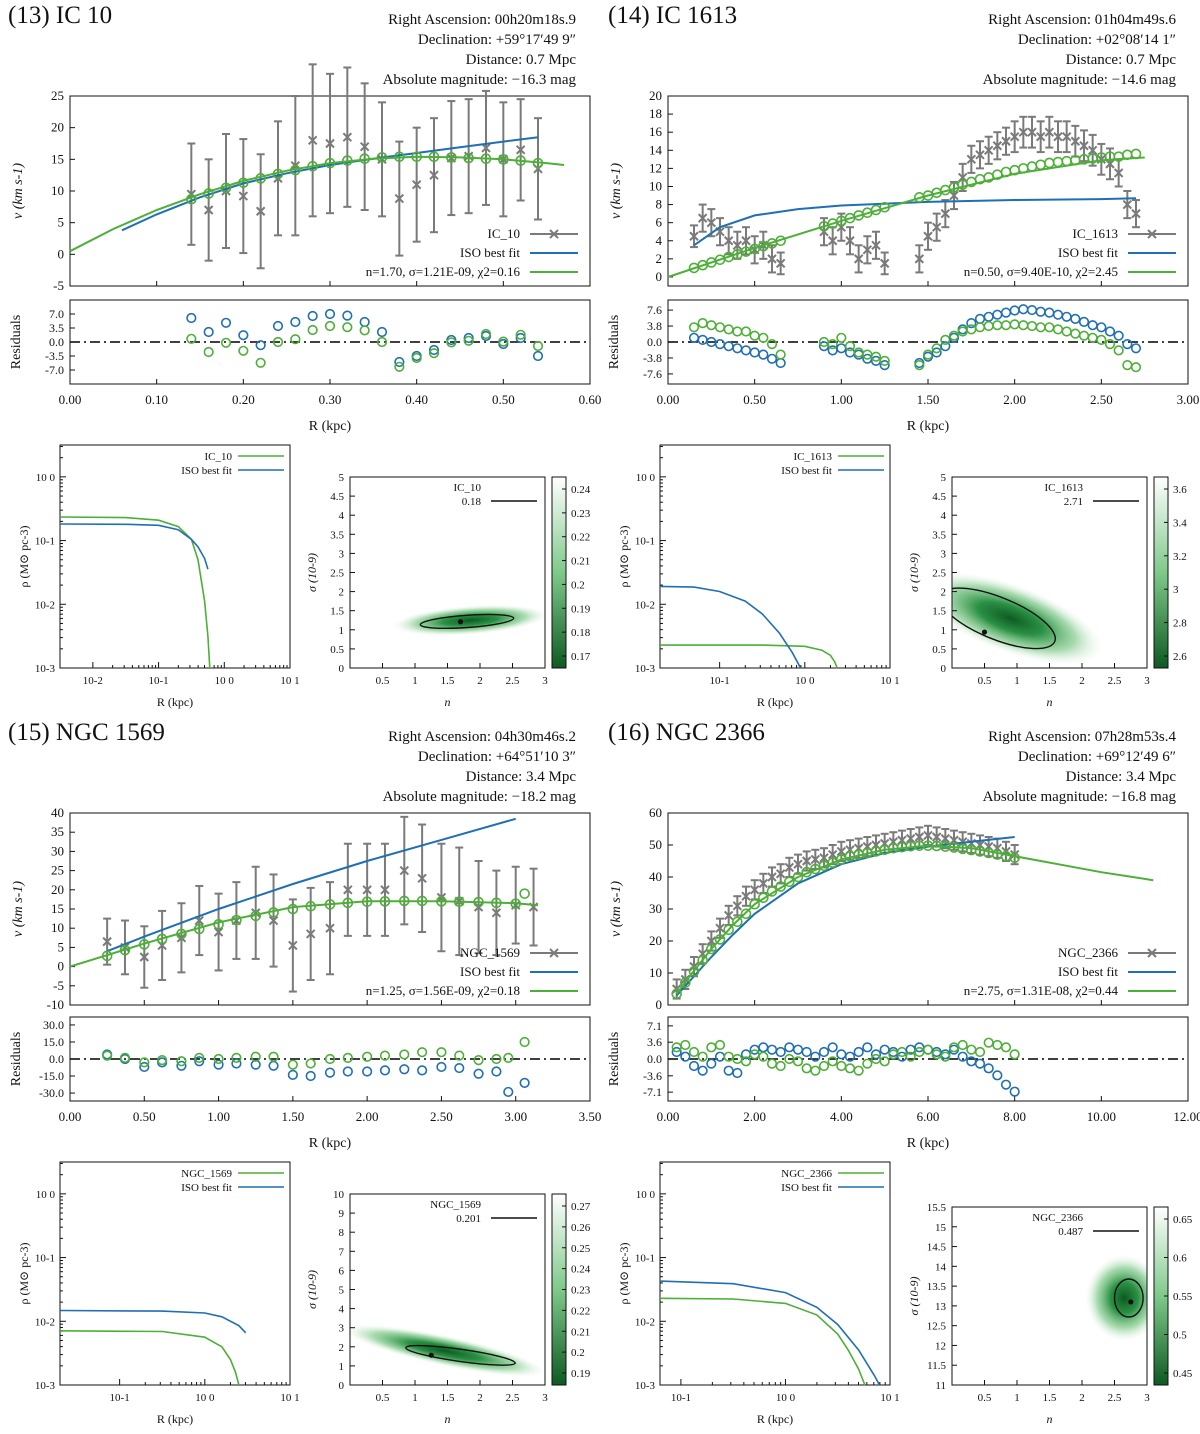  Describe the element at coordinates (590, 1116) in the screenshot. I see `x-tick-label: 3.50` at that location.